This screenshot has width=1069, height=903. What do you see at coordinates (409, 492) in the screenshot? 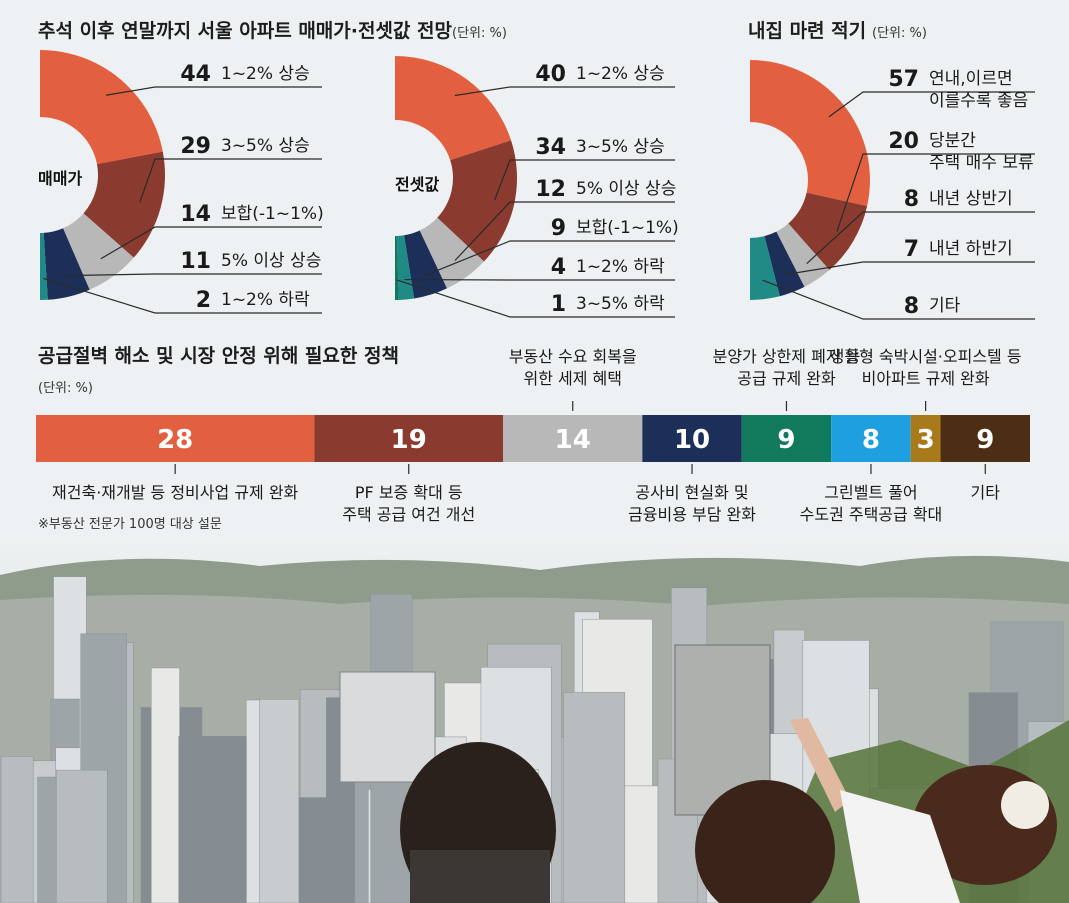
I see `segment-label: PF 보증 확대 등` at bounding box center [409, 492].